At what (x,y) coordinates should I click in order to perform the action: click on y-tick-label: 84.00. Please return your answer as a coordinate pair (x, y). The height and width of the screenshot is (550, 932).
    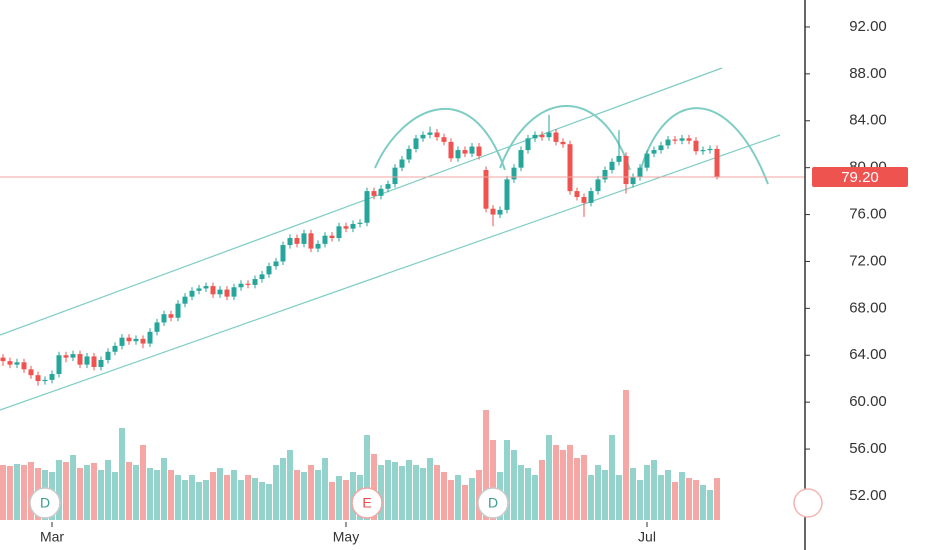
    Looking at the image, I should click on (868, 120).